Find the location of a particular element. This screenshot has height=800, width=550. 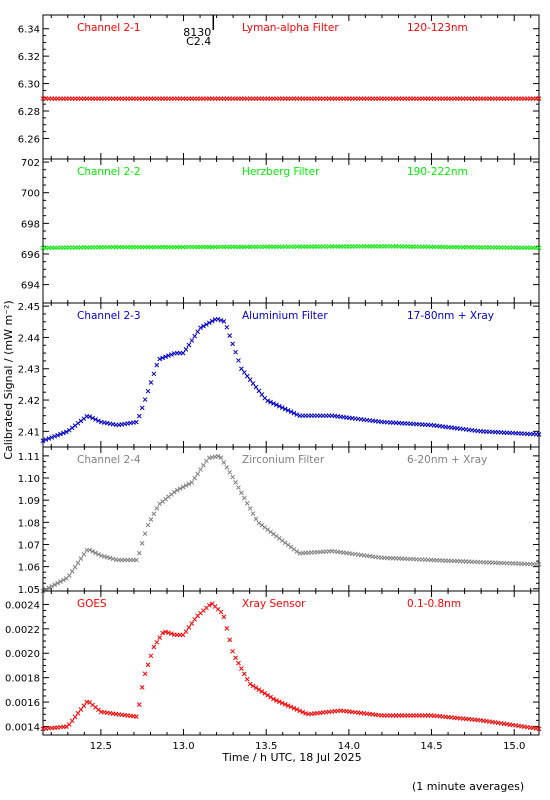

y-tick-label: 0.0020 is located at coordinates (22, 654).